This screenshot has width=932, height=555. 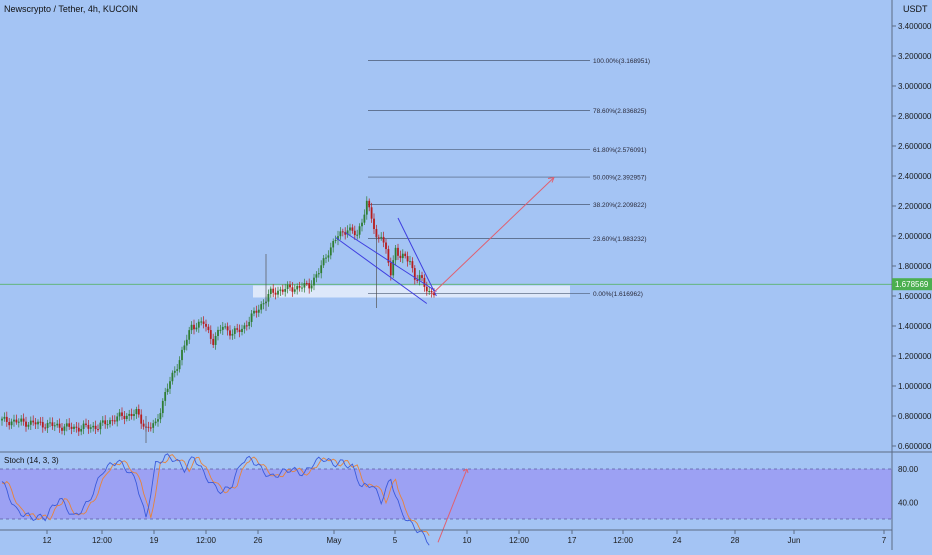 I want to click on wedge-upper-line, so click(x=390, y=262).